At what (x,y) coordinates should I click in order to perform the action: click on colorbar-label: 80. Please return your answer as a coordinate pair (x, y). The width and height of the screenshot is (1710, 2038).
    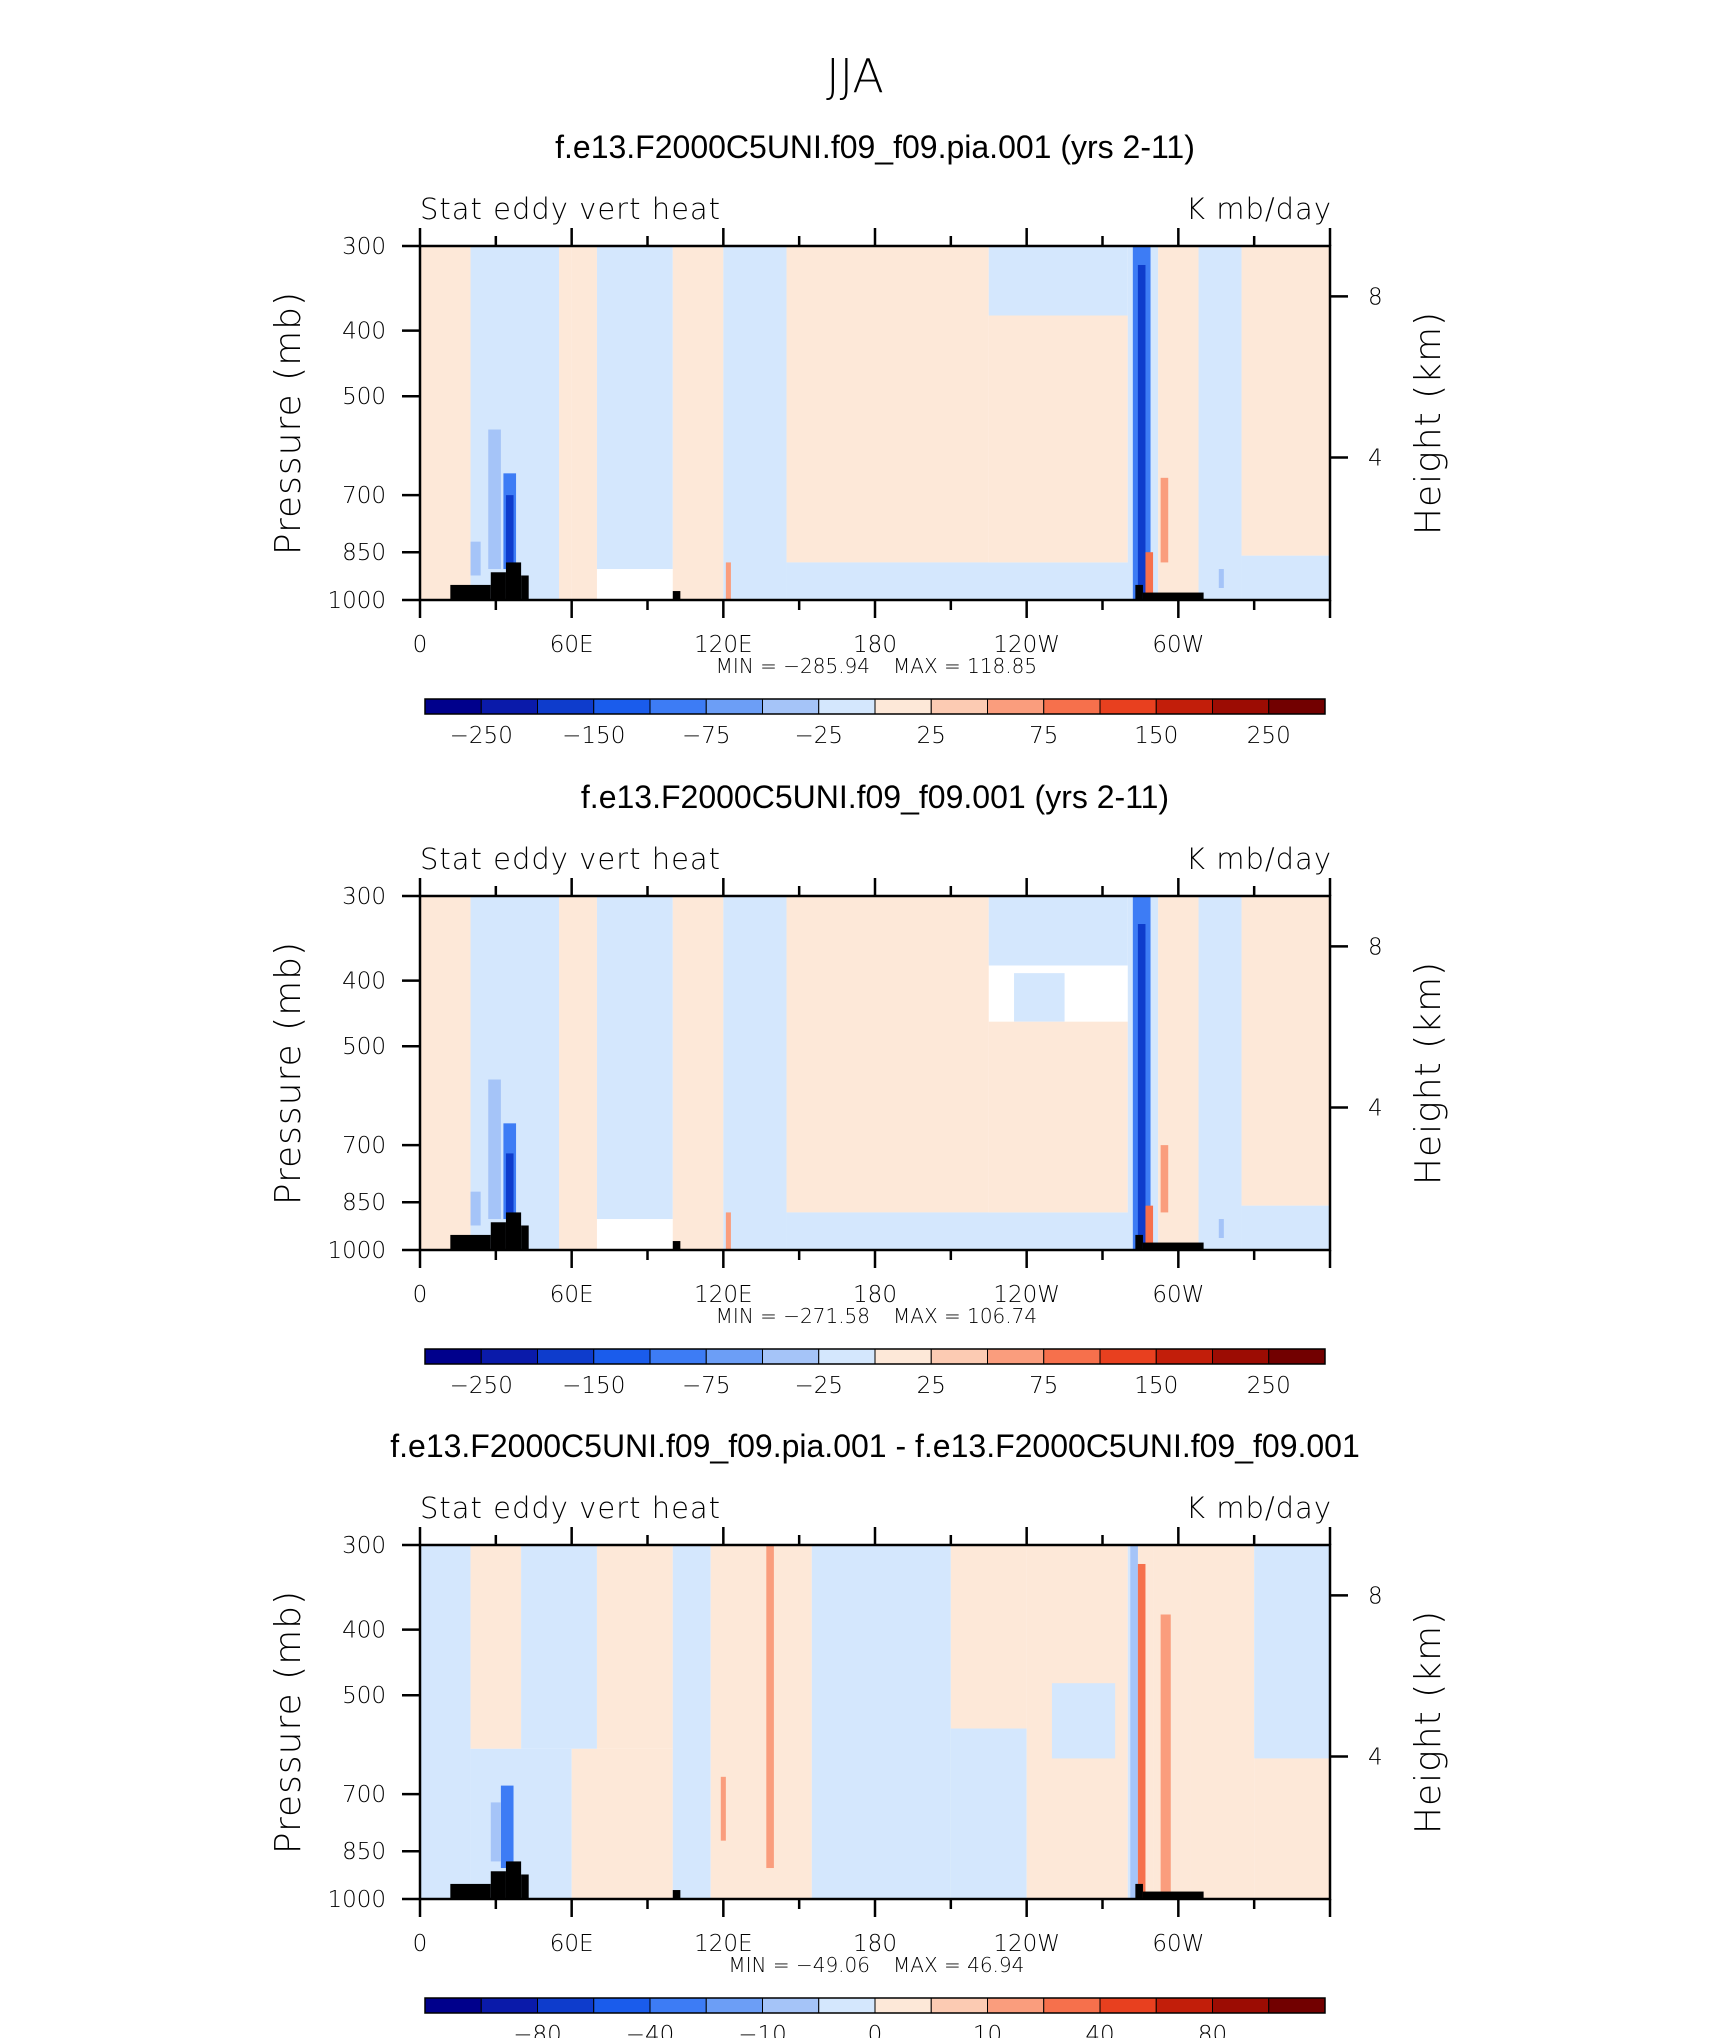
    Looking at the image, I should click on (1212, 2030).